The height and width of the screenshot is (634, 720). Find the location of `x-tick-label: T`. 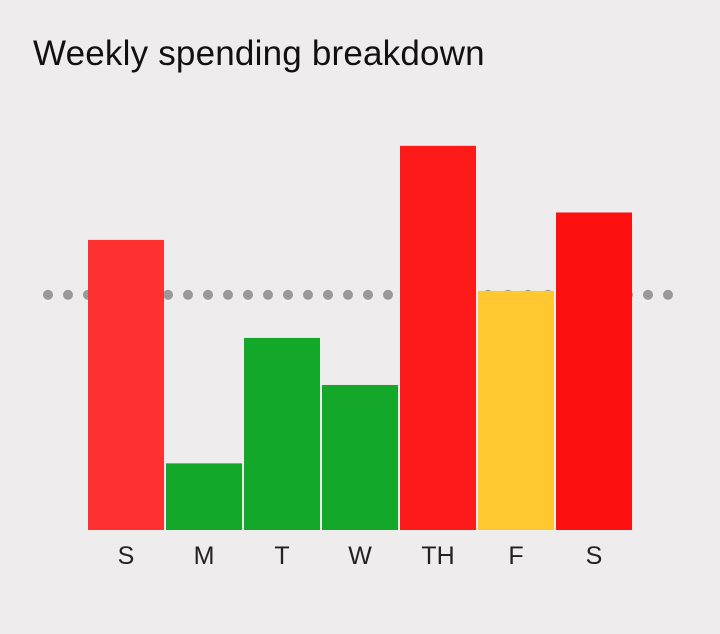

x-tick-label: T is located at coordinates (281, 556).